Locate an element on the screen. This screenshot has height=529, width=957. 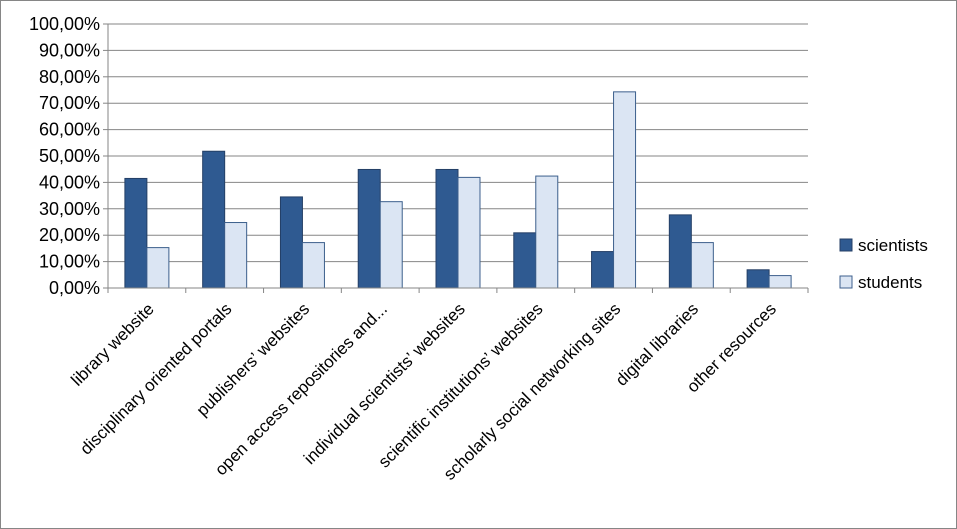
y-tick-label: 30,00% is located at coordinates (69, 209).